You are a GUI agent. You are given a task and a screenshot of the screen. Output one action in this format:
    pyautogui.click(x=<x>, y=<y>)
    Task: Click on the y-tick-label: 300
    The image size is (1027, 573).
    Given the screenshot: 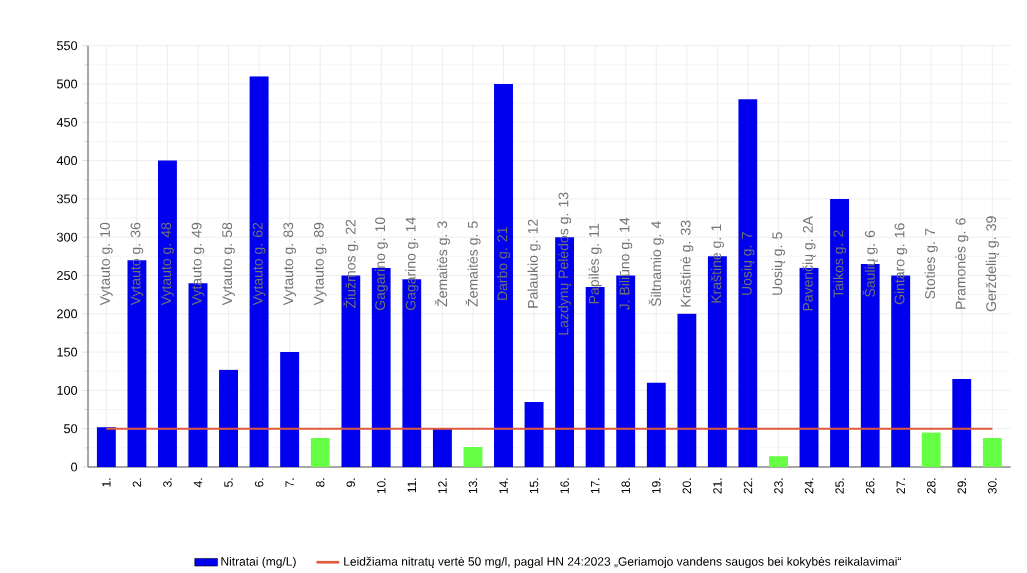 What is the action you would take?
    pyautogui.click(x=67, y=237)
    